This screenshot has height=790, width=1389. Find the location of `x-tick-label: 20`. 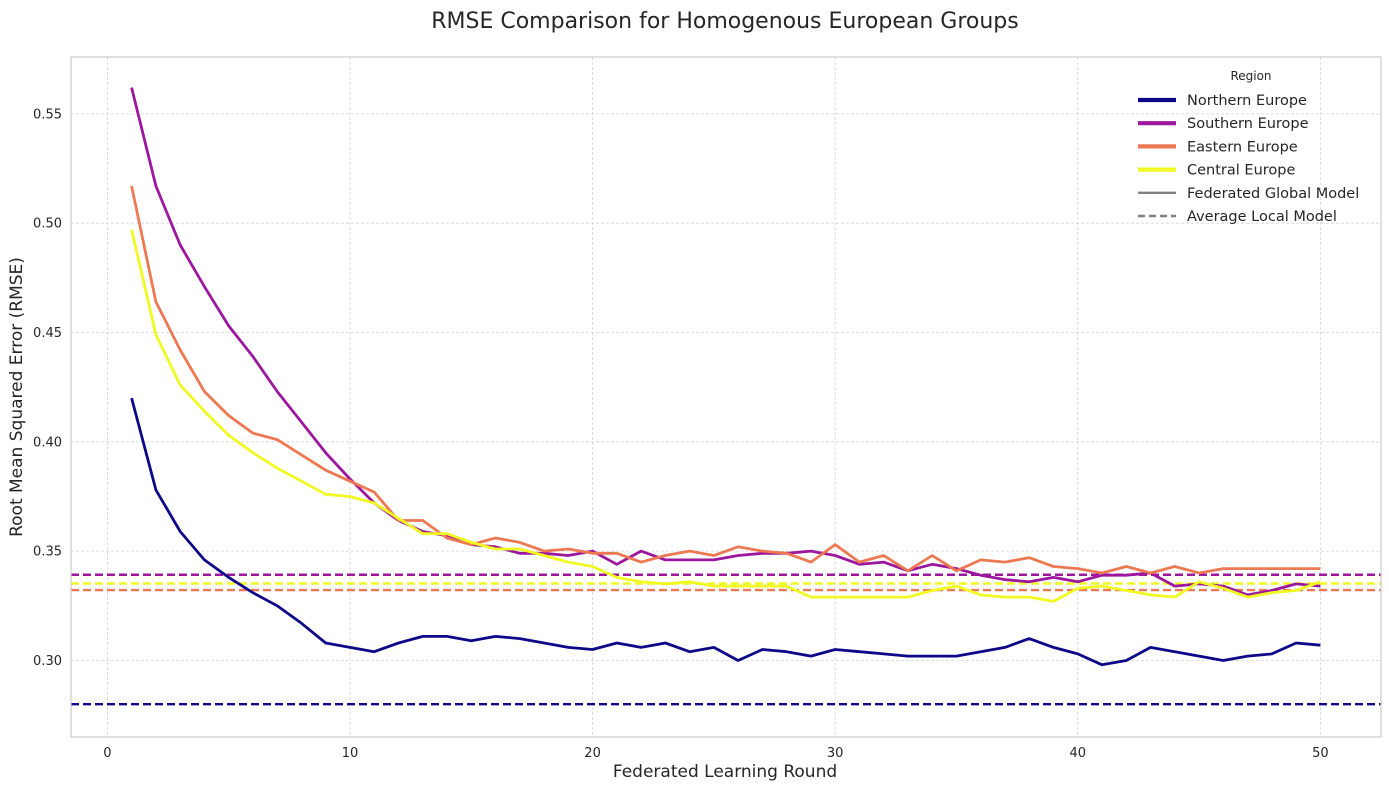

x-tick-label: 20 is located at coordinates (592, 753).